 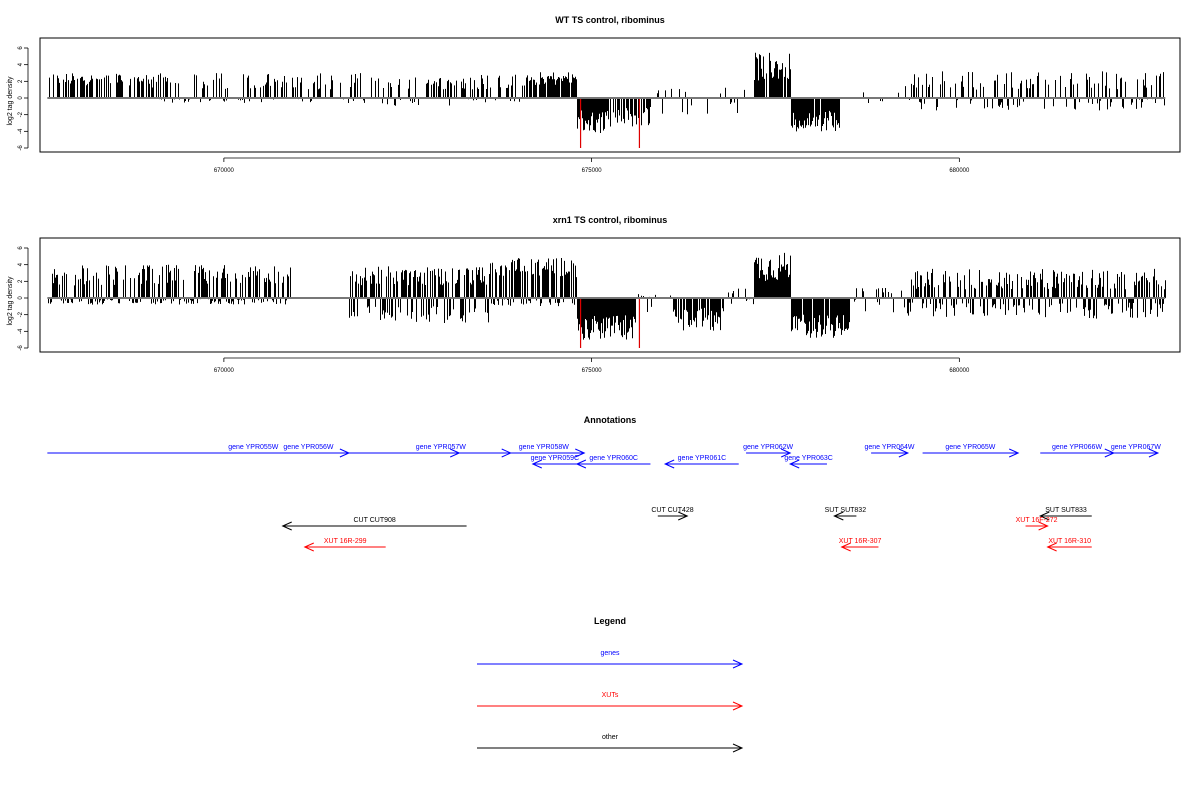 I want to click on feature-label: gene YPR064W, so click(x=889, y=447).